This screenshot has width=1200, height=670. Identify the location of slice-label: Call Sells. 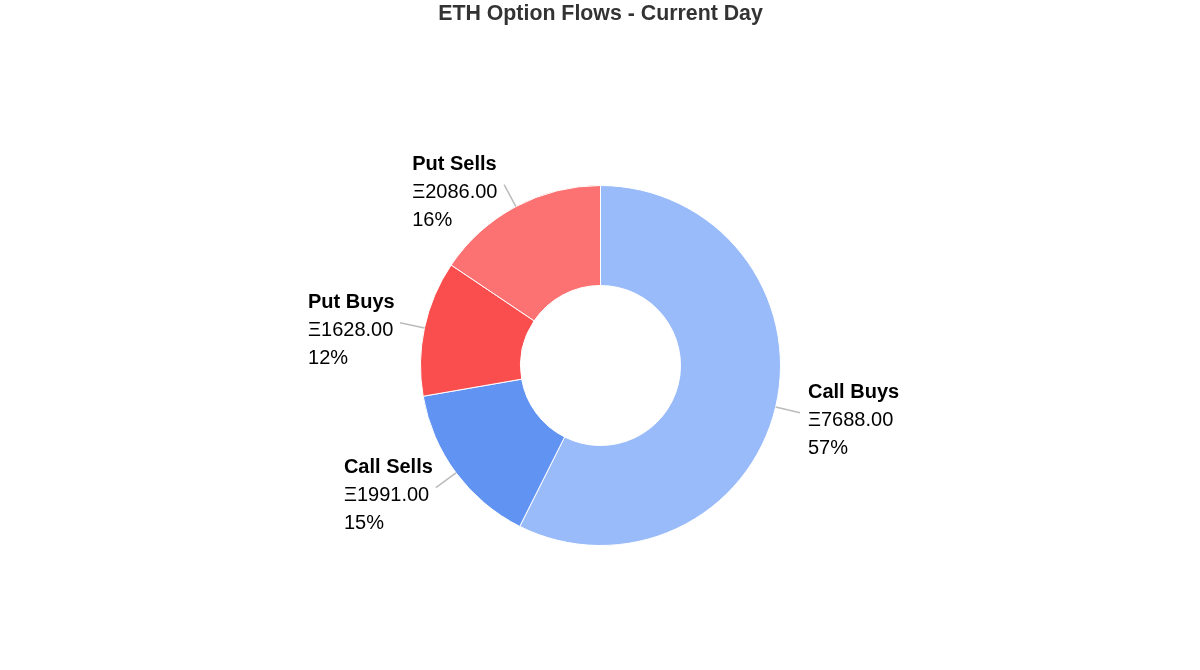
(388, 465).